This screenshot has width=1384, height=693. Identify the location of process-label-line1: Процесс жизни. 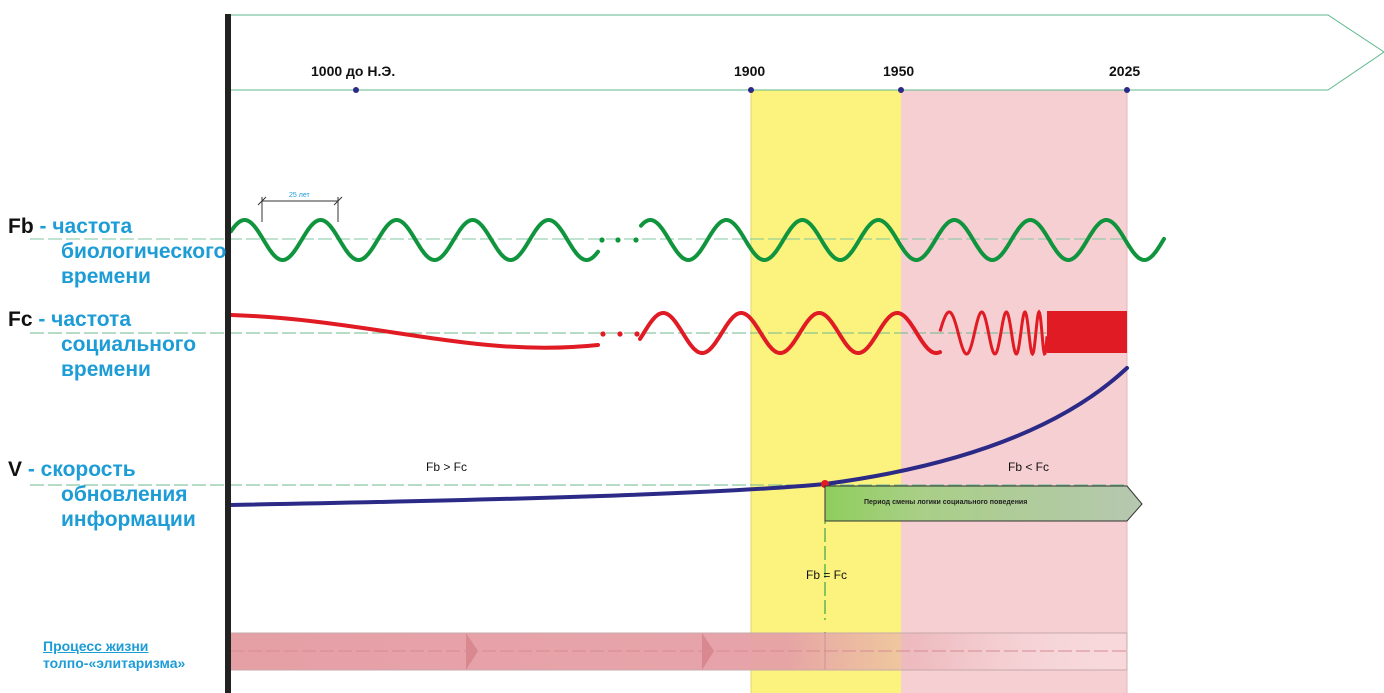
(96, 646).